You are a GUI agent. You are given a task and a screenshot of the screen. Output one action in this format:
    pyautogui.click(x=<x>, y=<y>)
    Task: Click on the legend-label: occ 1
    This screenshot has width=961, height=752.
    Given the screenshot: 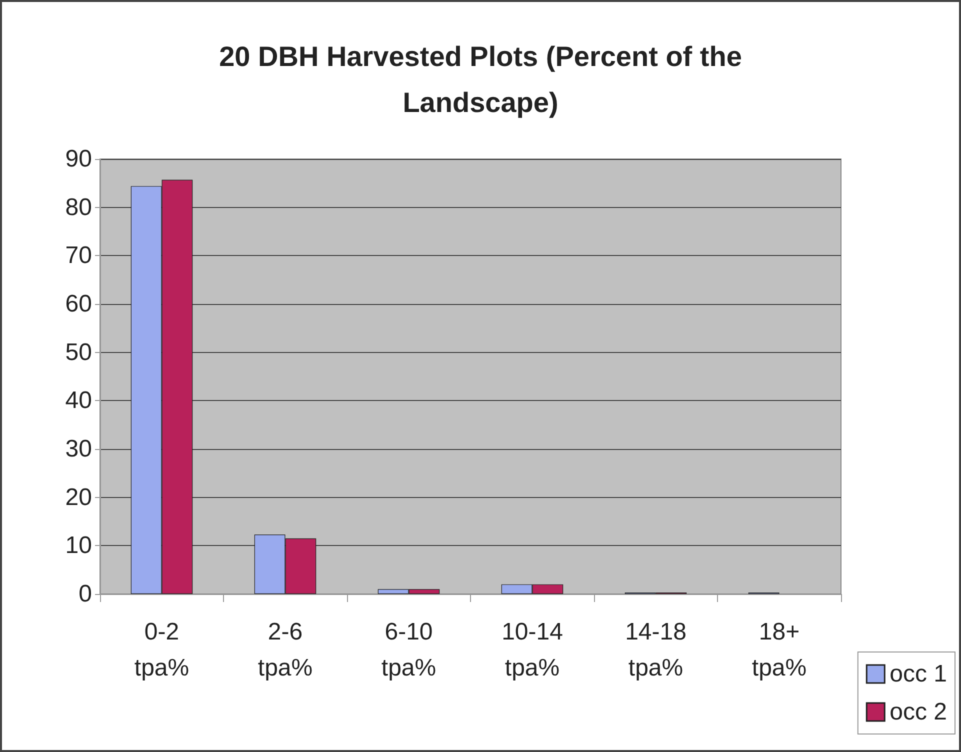 What is the action you would take?
    pyautogui.click(x=919, y=674)
    